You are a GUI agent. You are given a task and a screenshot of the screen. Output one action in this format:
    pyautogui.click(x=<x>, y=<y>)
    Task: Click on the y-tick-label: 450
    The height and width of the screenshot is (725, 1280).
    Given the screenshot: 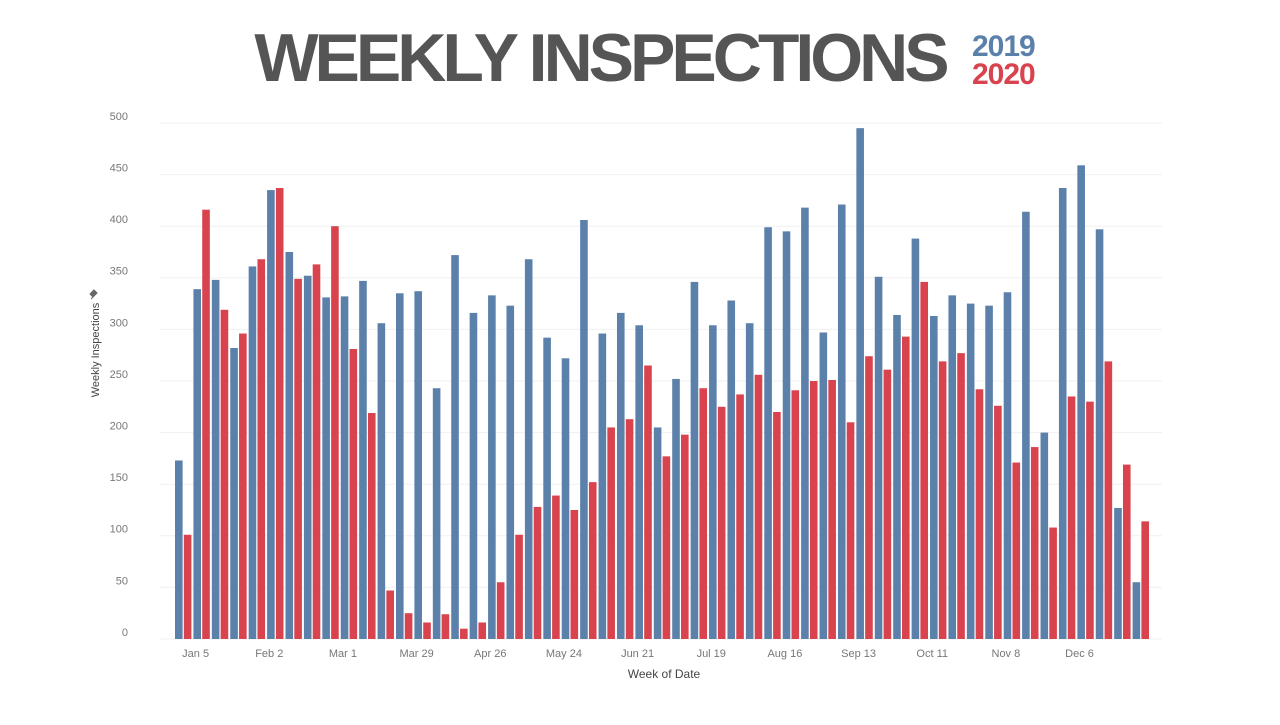 What is the action you would take?
    pyautogui.click(x=119, y=169)
    